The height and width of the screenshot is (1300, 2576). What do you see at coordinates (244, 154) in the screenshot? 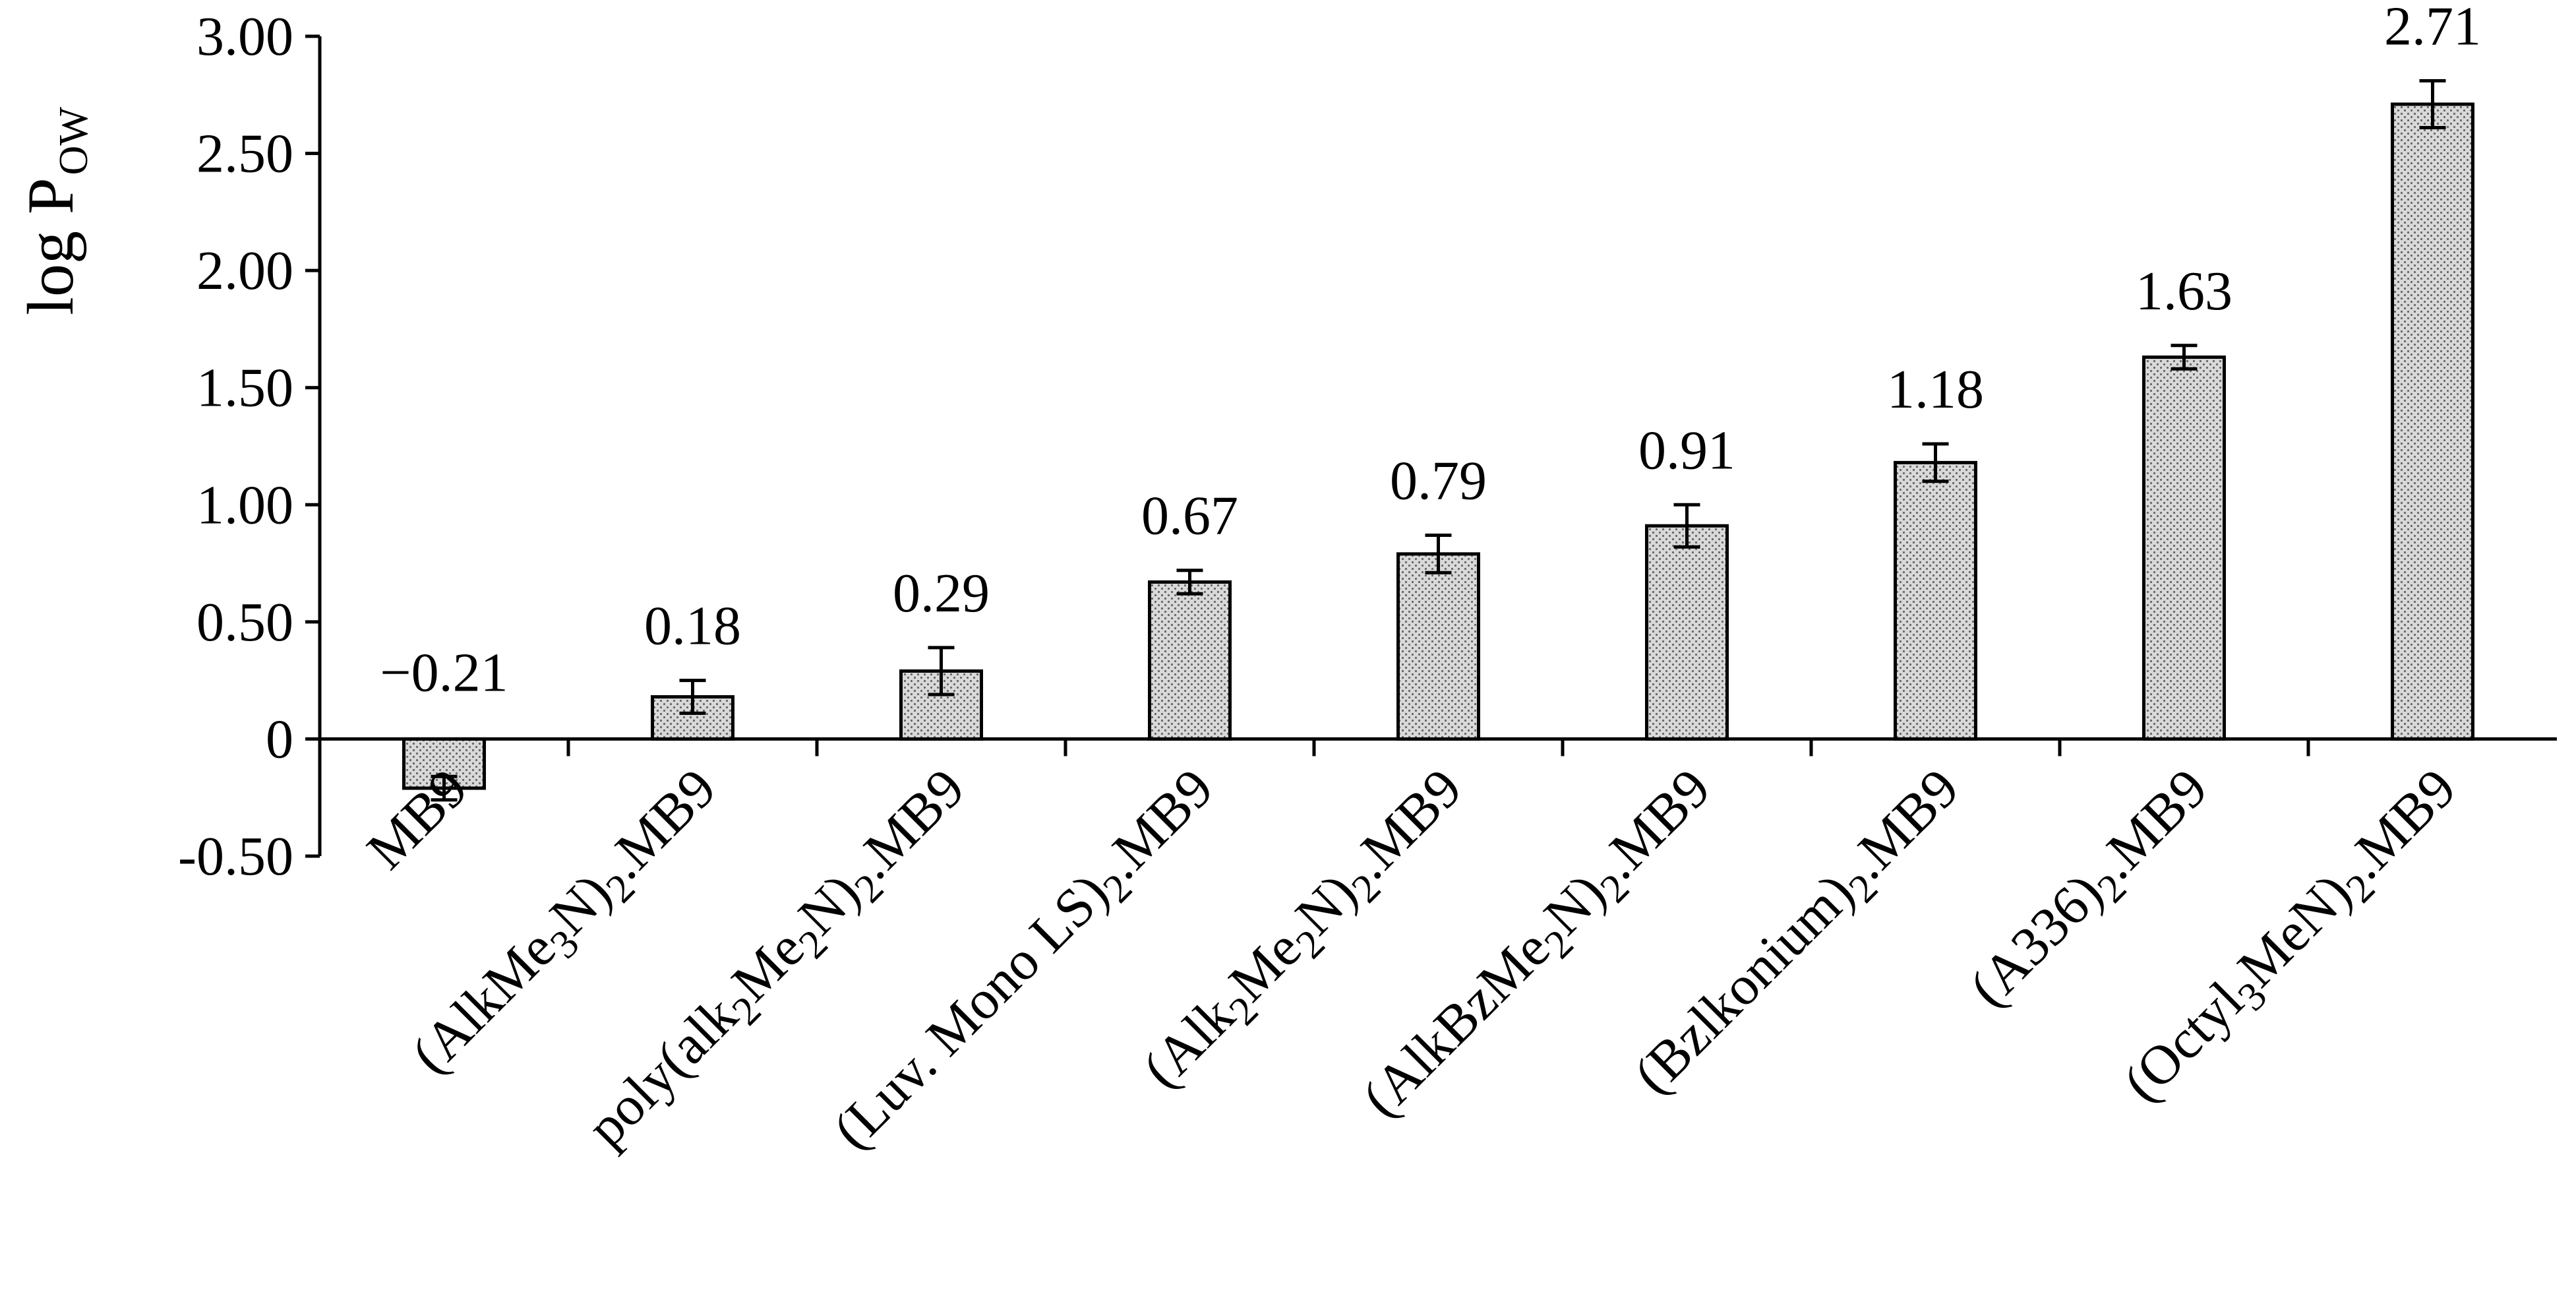
I see `y-tick-label: 2.50` at bounding box center [244, 154].